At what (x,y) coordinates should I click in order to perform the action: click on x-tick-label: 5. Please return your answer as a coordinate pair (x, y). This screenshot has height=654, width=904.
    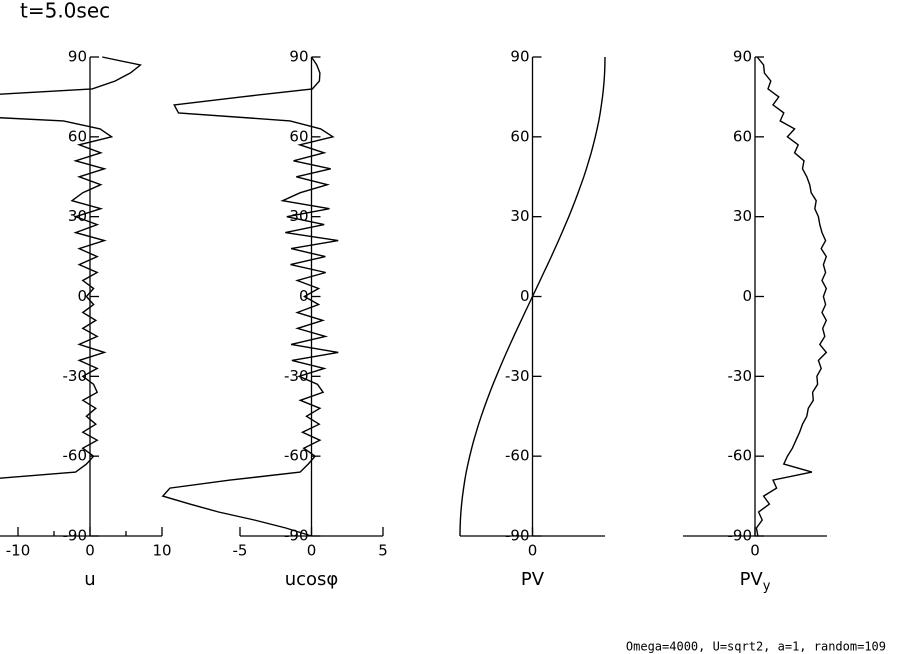
    Looking at the image, I should click on (383, 551).